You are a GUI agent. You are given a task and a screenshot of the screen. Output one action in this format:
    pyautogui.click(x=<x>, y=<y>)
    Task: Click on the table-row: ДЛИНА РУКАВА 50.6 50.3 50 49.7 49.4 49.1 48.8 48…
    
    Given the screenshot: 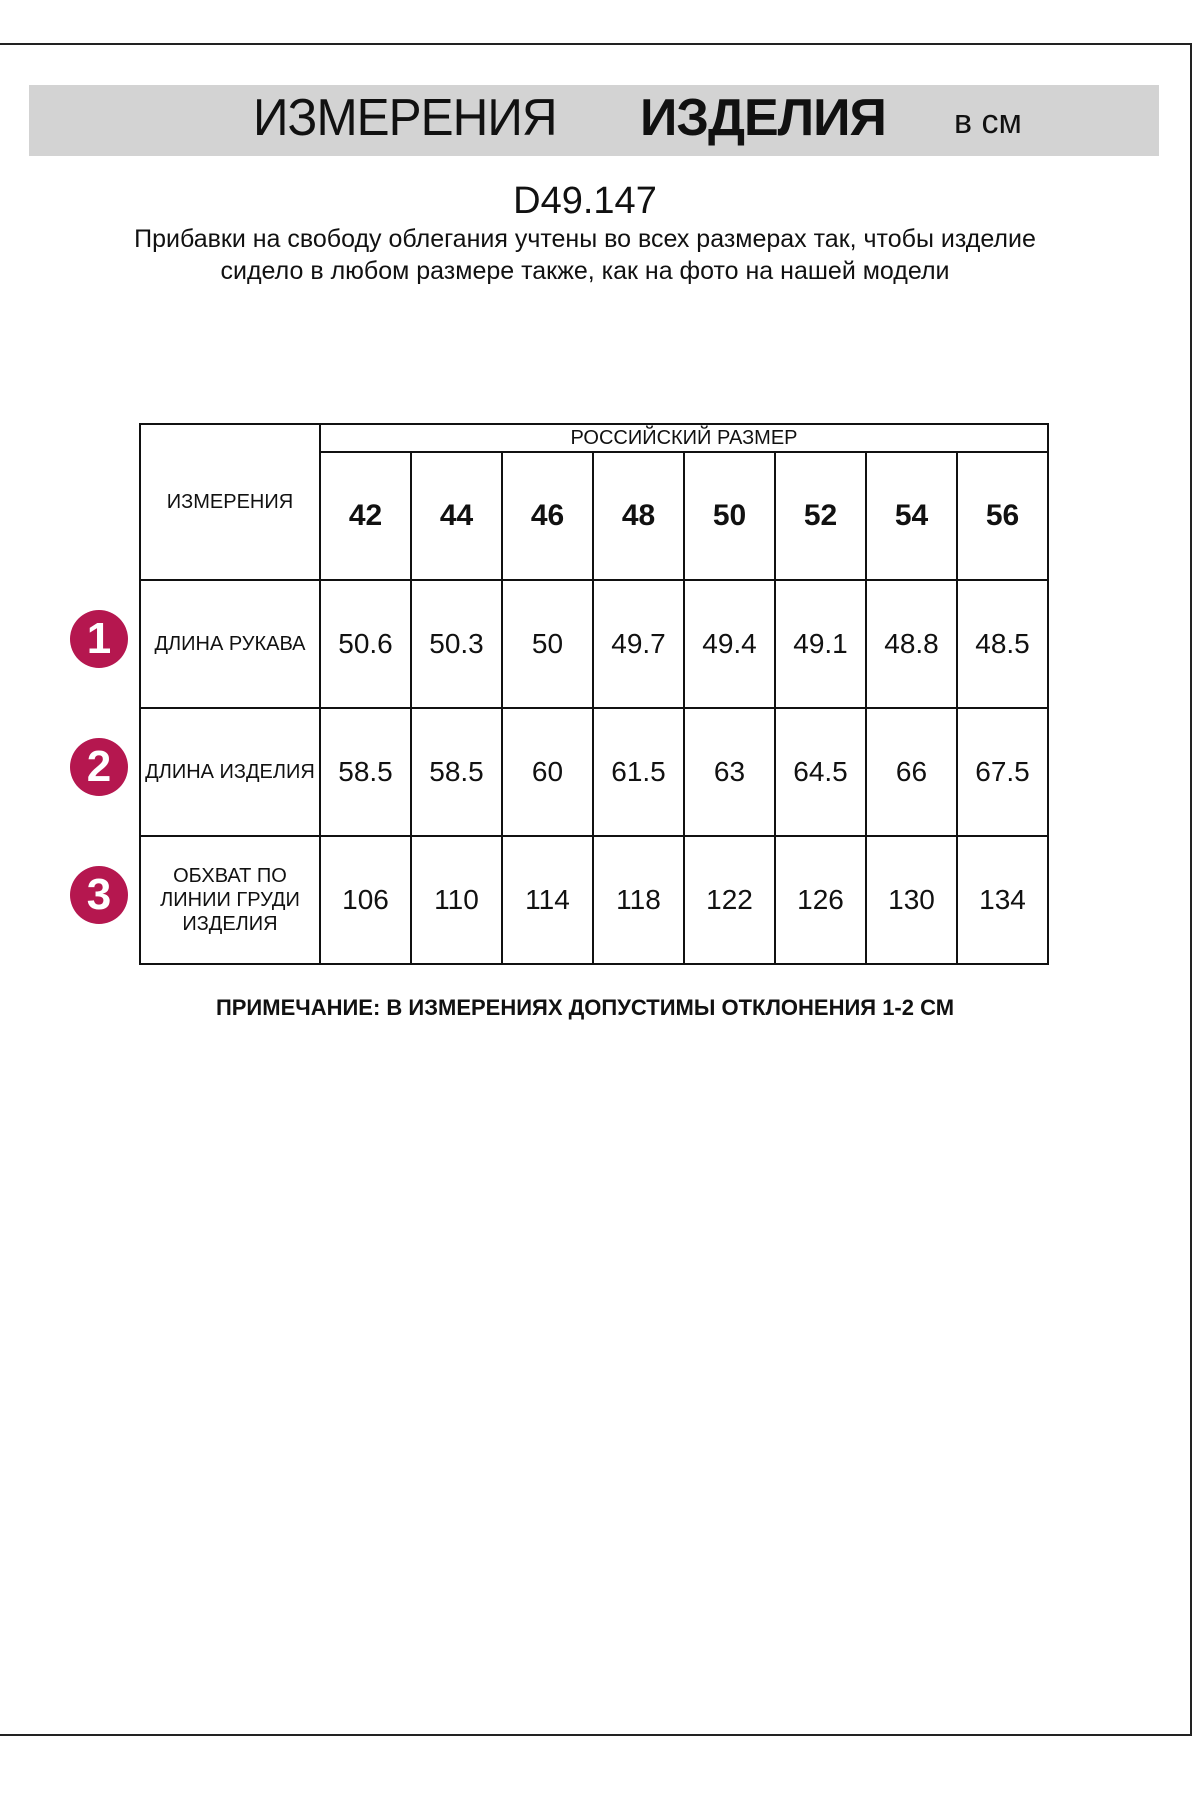 What is the action you would take?
    pyautogui.click(x=594, y=644)
    